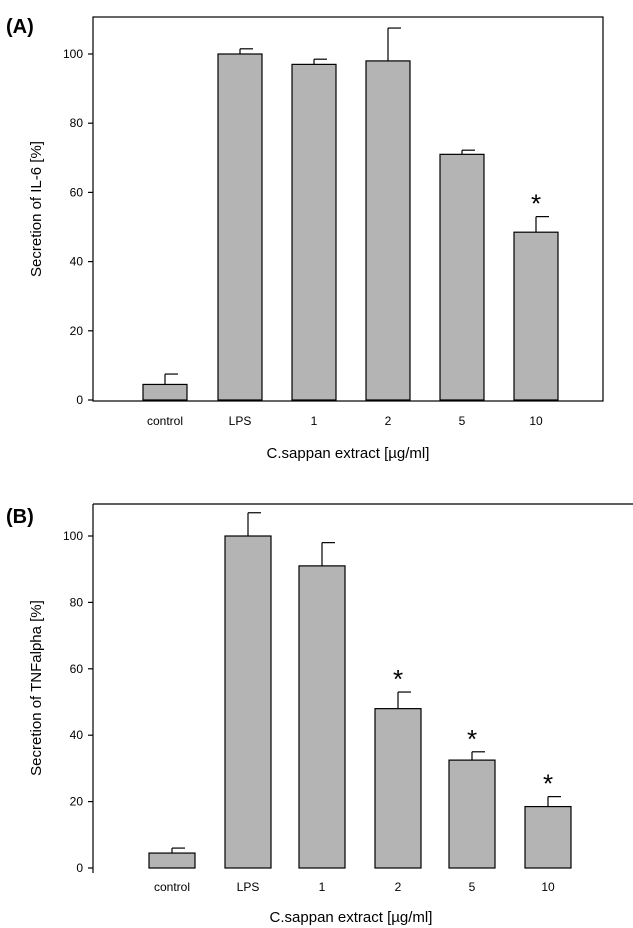  I want to click on panel-a-category-label-LPS: LPS, so click(240, 421).